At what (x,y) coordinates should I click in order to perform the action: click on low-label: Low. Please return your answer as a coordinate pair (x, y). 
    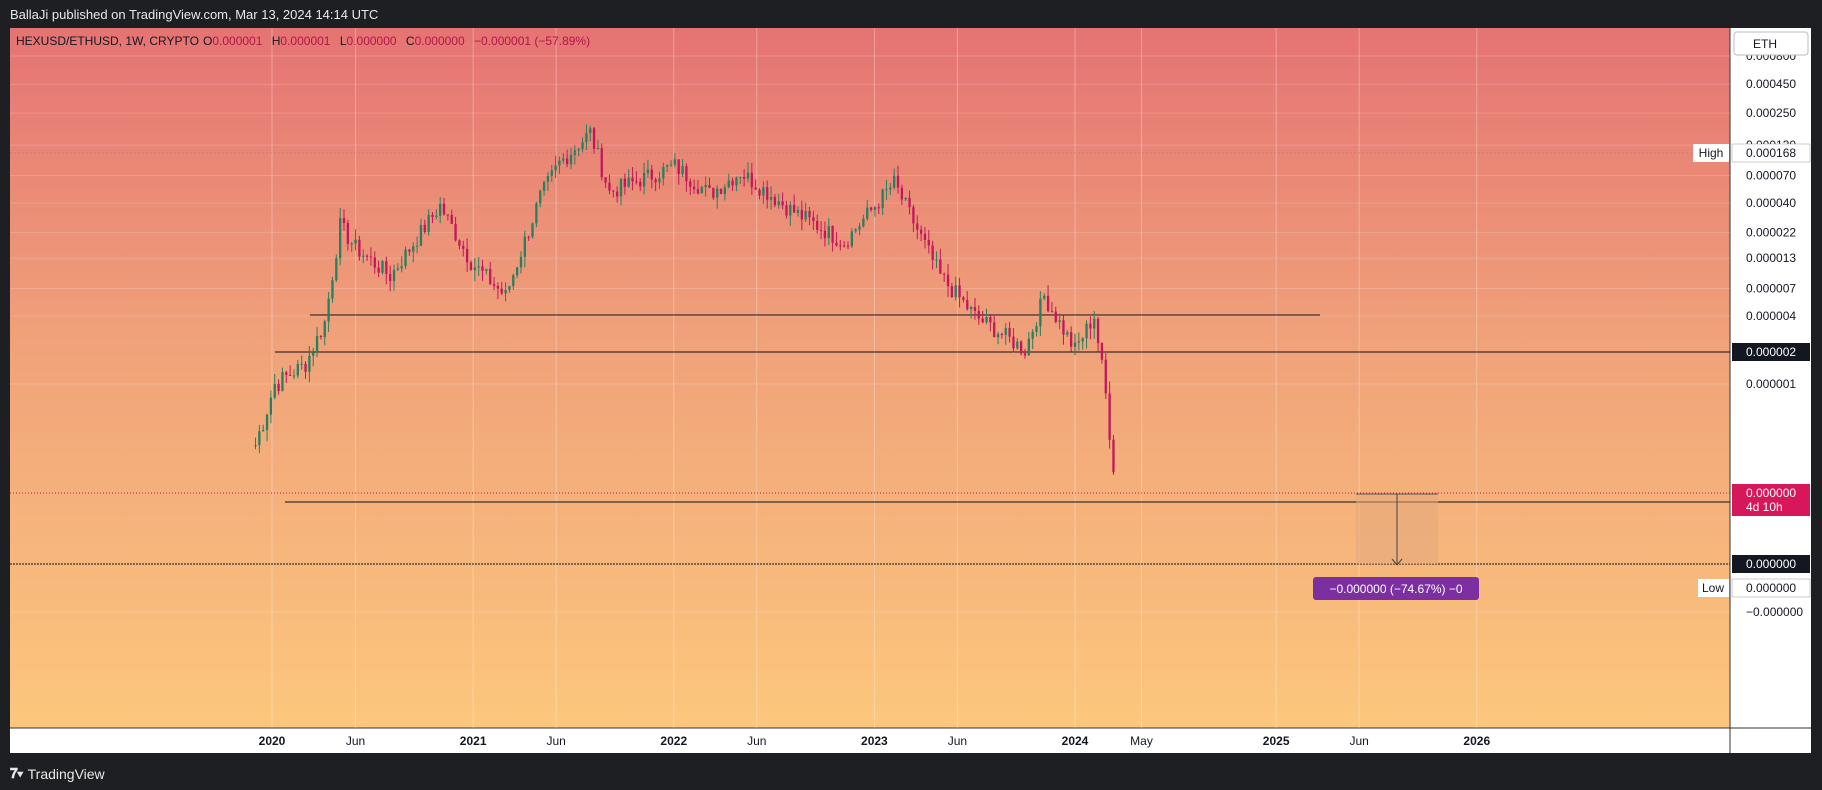
    Looking at the image, I should click on (1713, 588).